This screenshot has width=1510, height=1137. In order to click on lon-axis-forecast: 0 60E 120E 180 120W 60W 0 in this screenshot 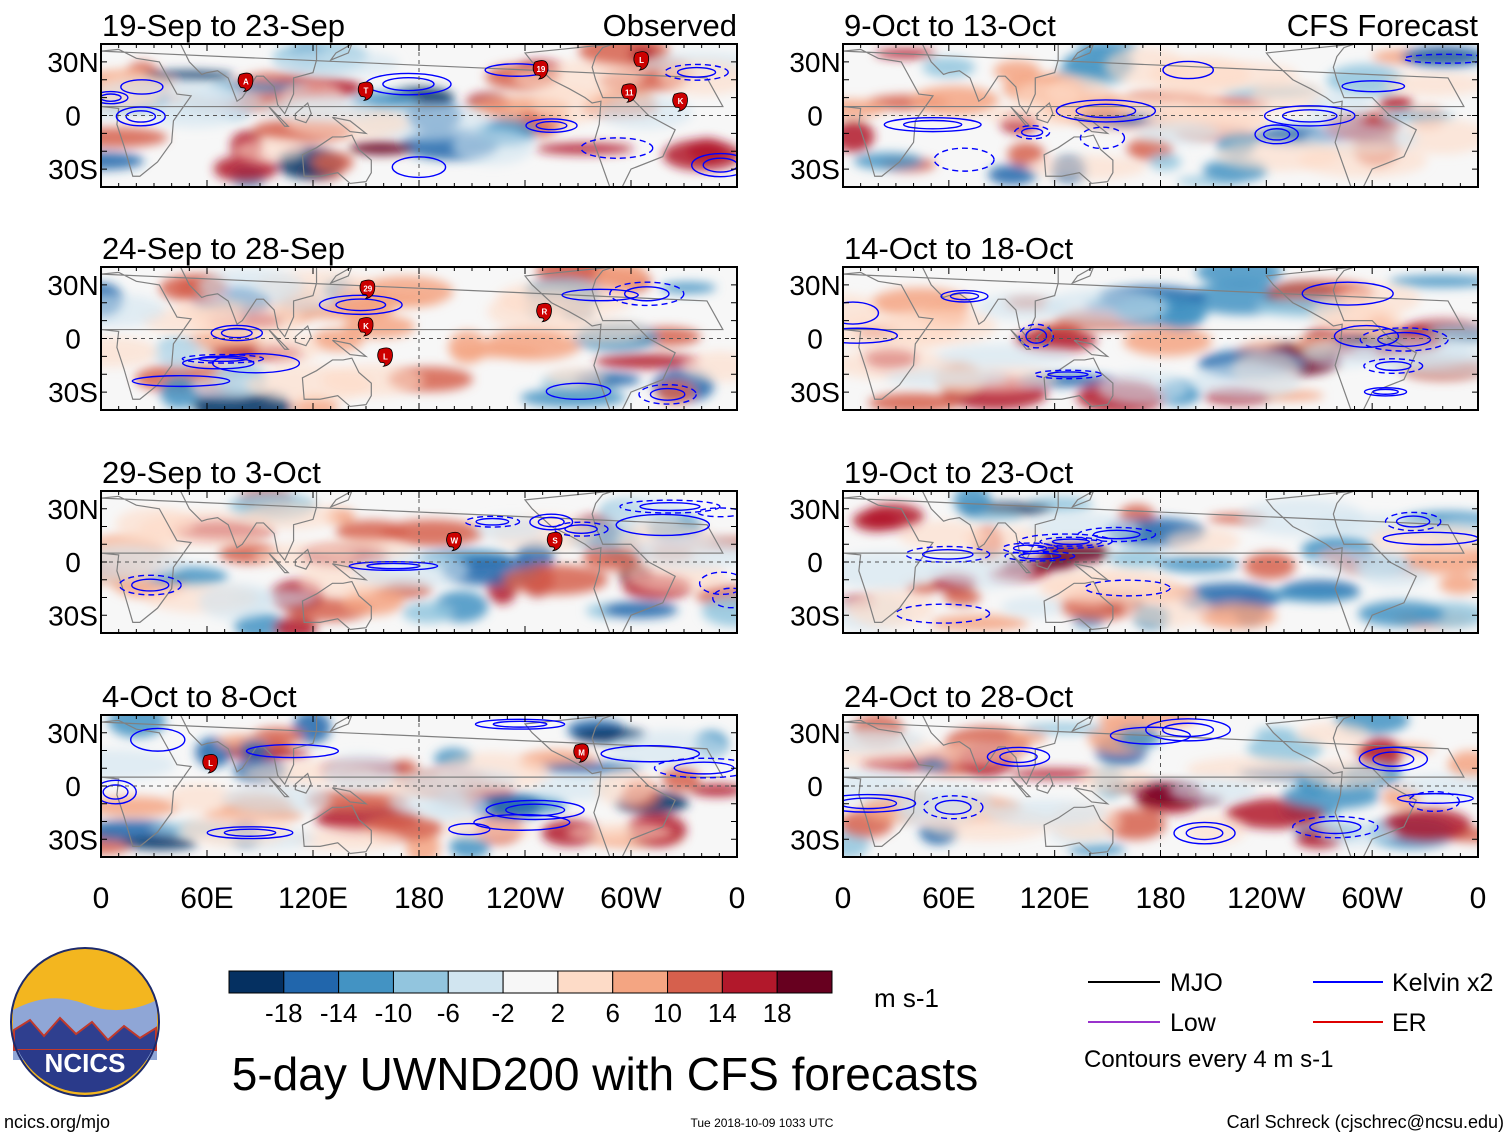, I will do `click(1161, 898)`.